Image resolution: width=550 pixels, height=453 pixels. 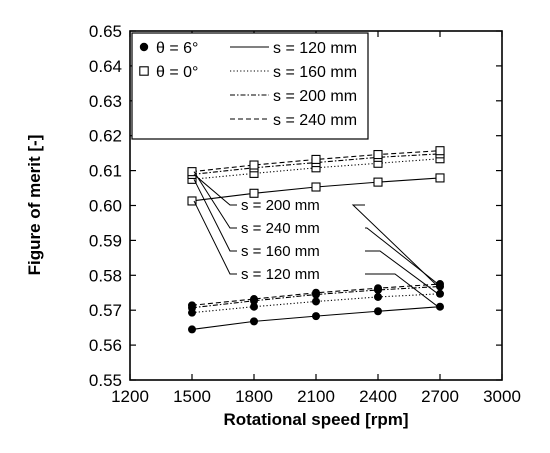 I want to click on legend-label: s = 120 mm, so click(x=315, y=48).